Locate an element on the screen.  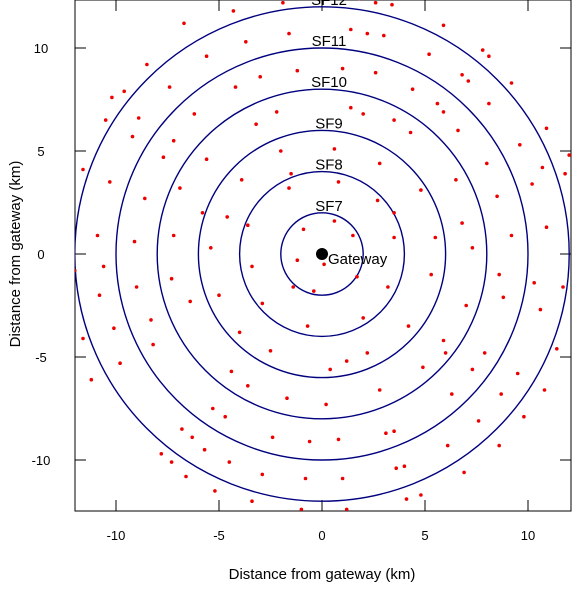
ring-label-sf11: SF11 is located at coordinates (329, 41).